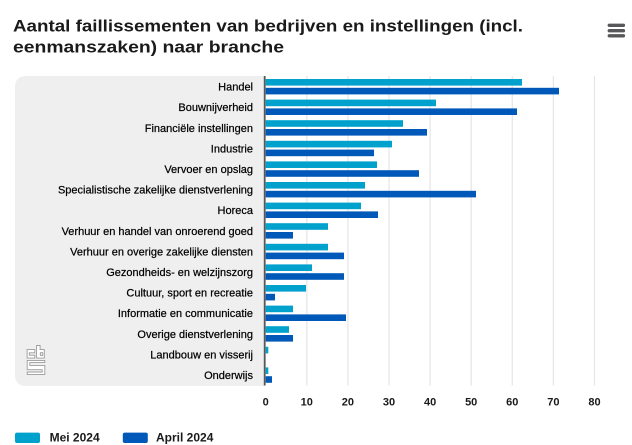 This screenshot has width=632, height=445. I want to click on svg-text: eenmanszaken) naar branche, so click(148, 47).